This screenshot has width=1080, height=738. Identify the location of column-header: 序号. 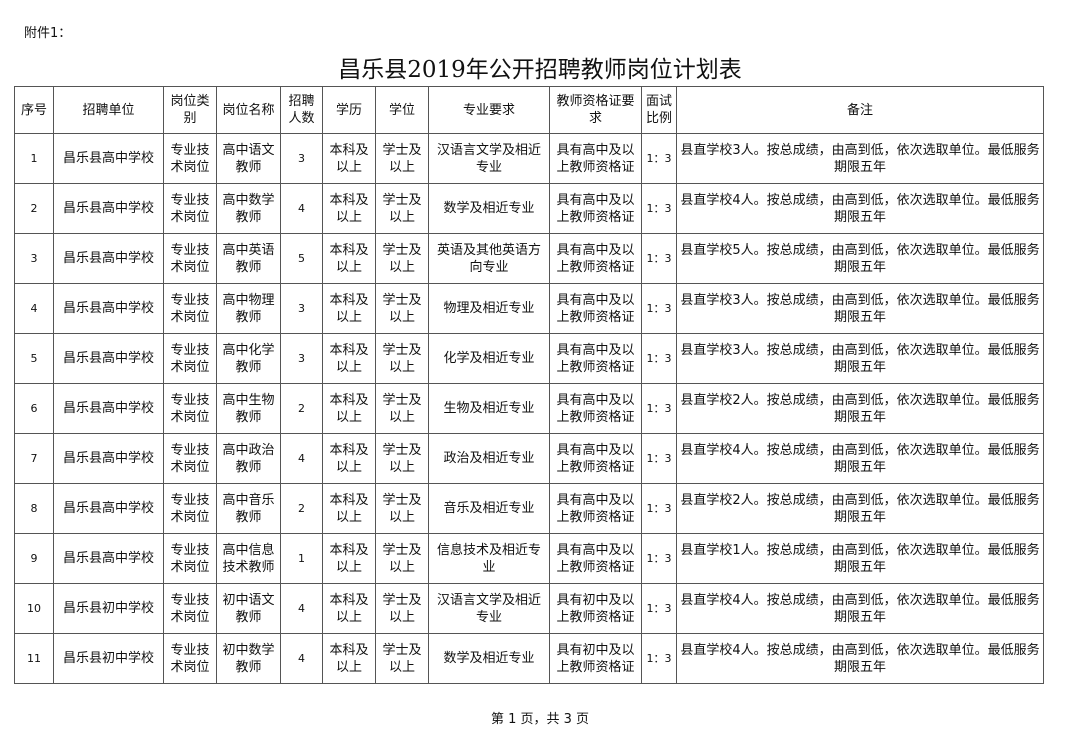
(34, 110).